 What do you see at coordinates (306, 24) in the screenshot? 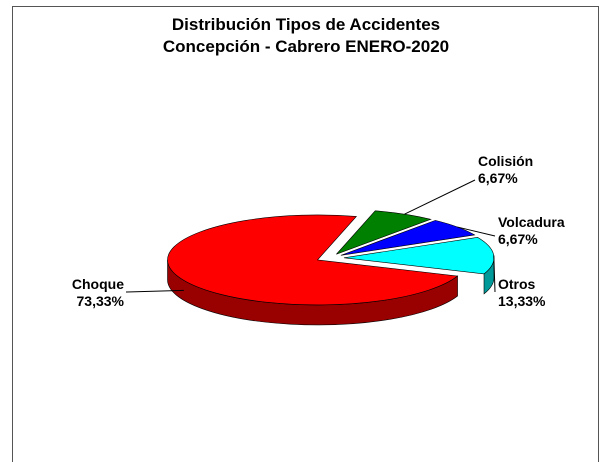
I see `chart-title: Distribución Tipos de Accidentes` at bounding box center [306, 24].